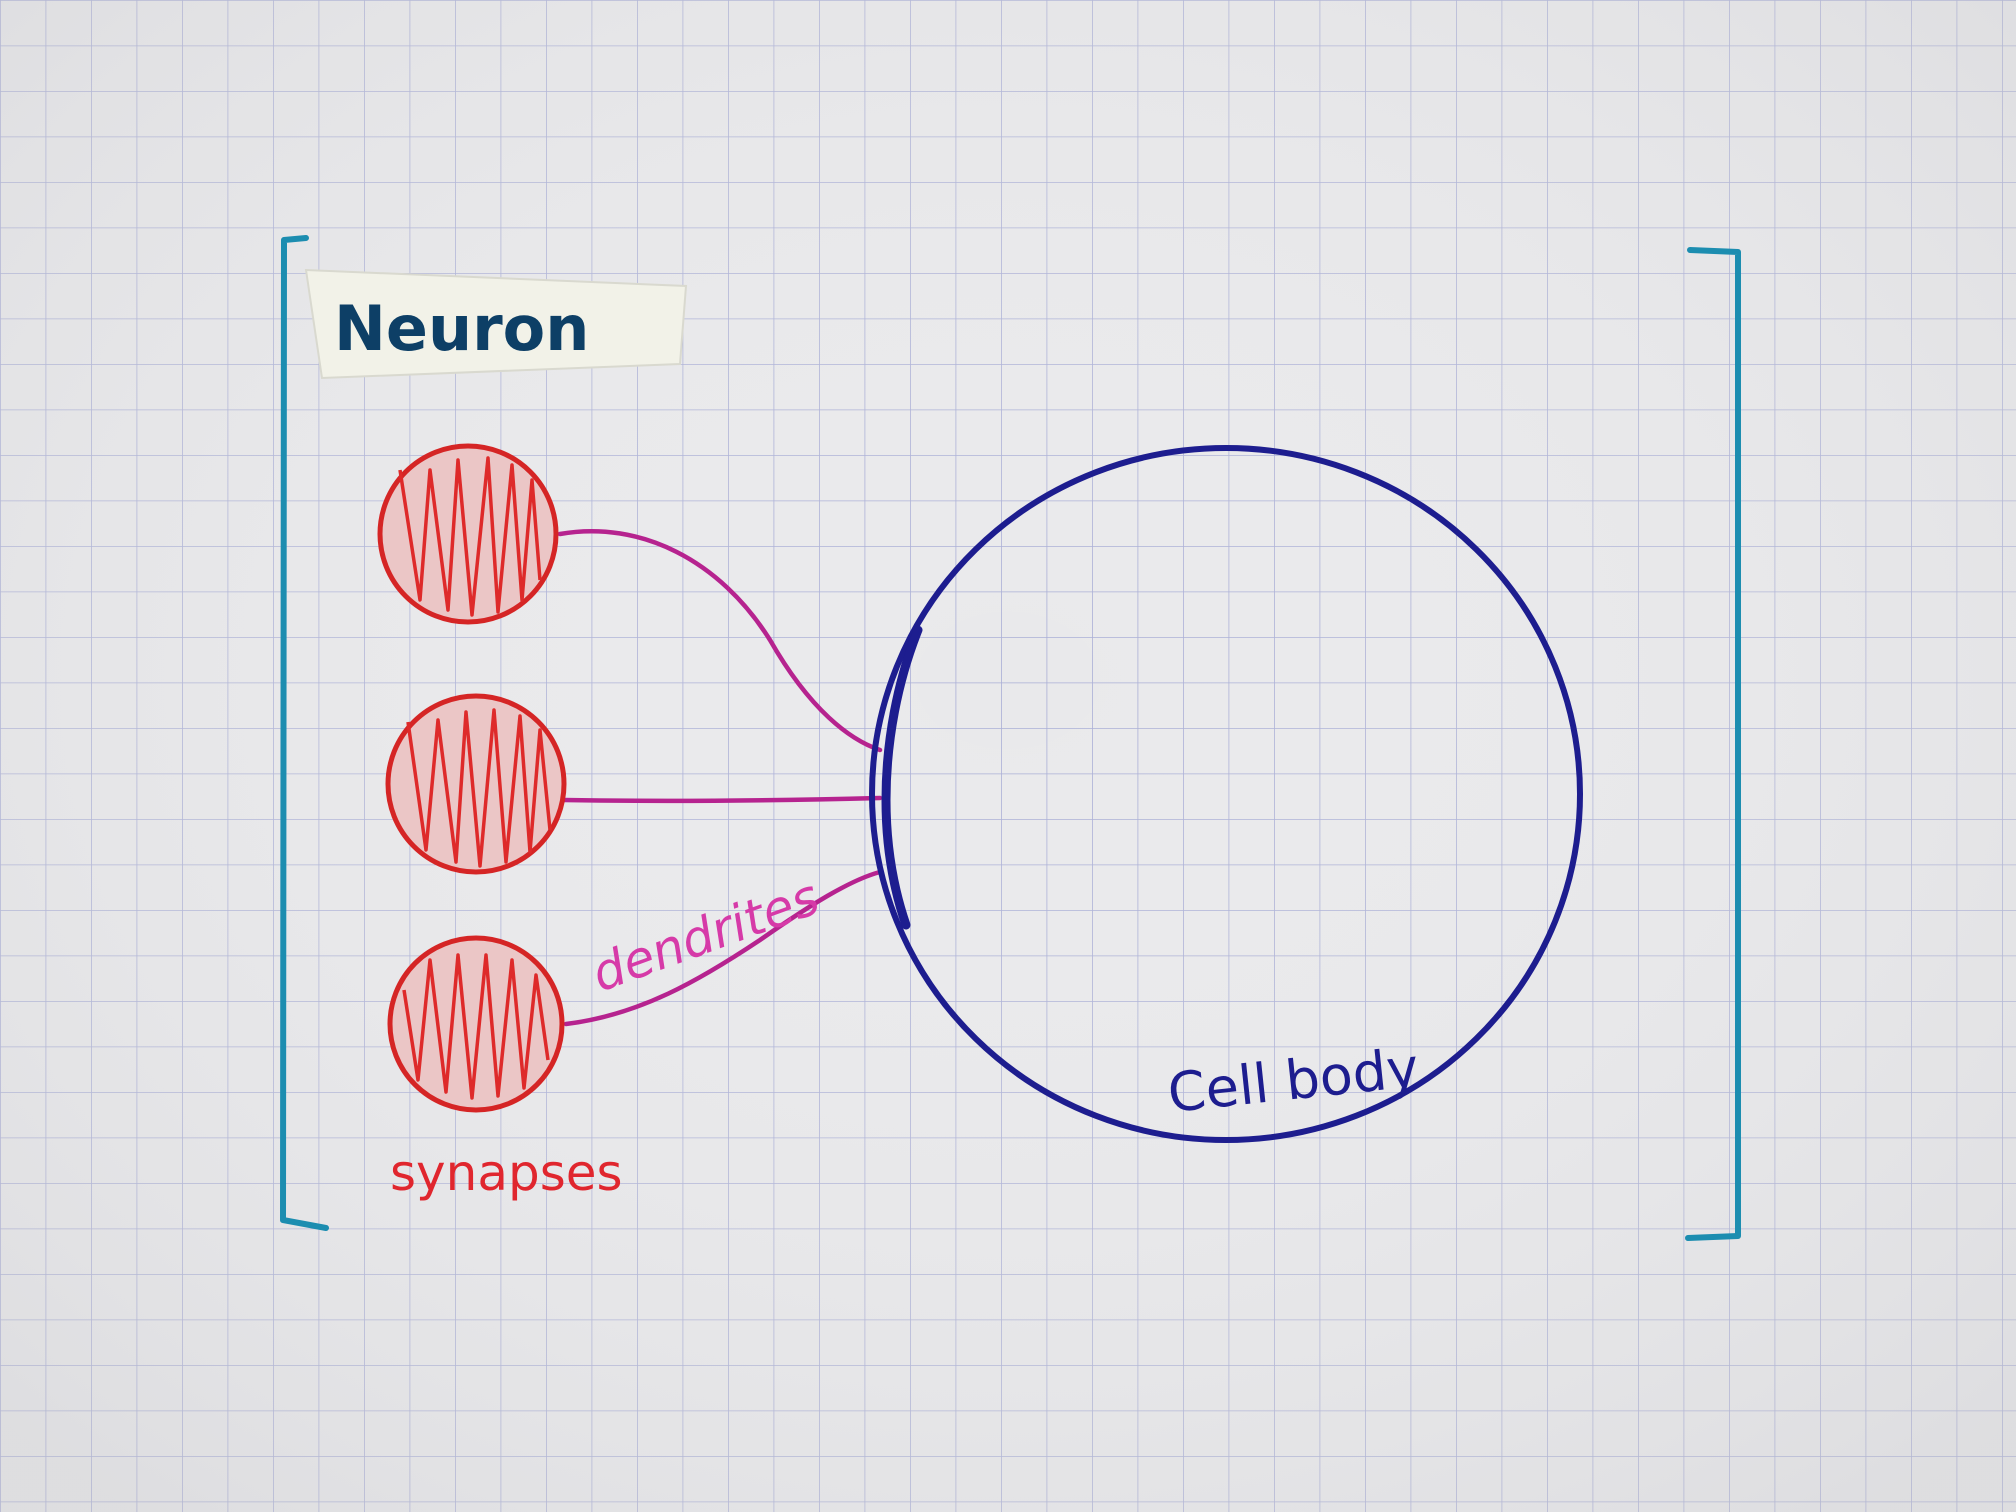  What do you see at coordinates (461, 328) in the screenshot?
I see `diagram-title: Neuron` at bounding box center [461, 328].